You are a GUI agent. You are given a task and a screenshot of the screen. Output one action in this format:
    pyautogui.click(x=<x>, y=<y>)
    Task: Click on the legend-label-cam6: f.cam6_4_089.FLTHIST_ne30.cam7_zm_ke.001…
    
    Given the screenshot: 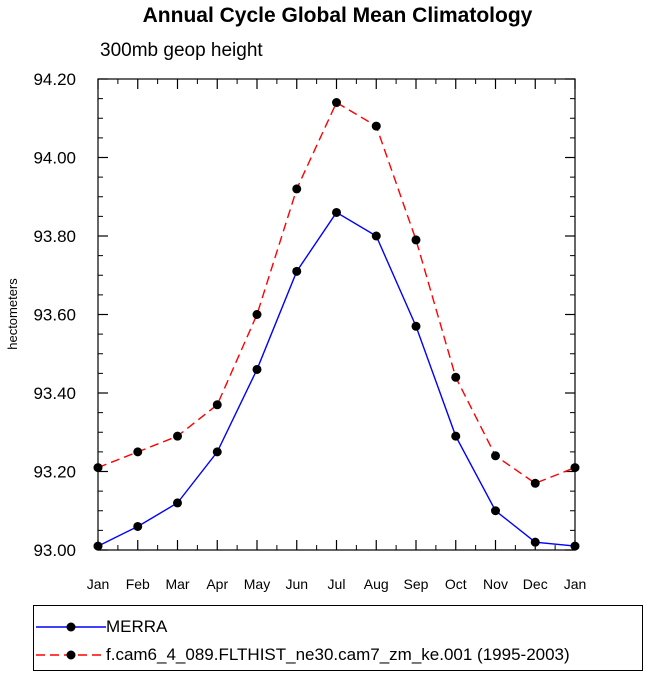 What is the action you would take?
    pyautogui.click(x=338, y=654)
    